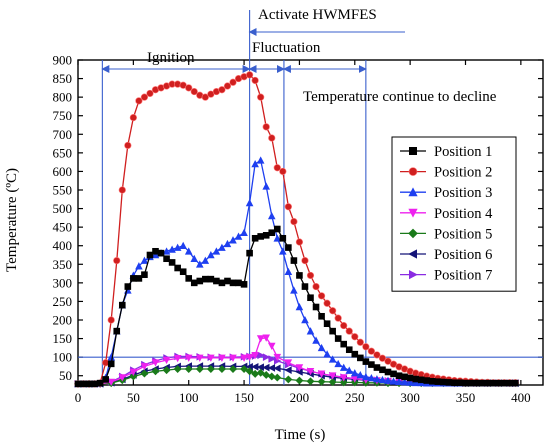 The image size is (550, 448). Describe the element at coordinates (446, 234) in the screenshot. I see `legend-item: Position 5` at that location.